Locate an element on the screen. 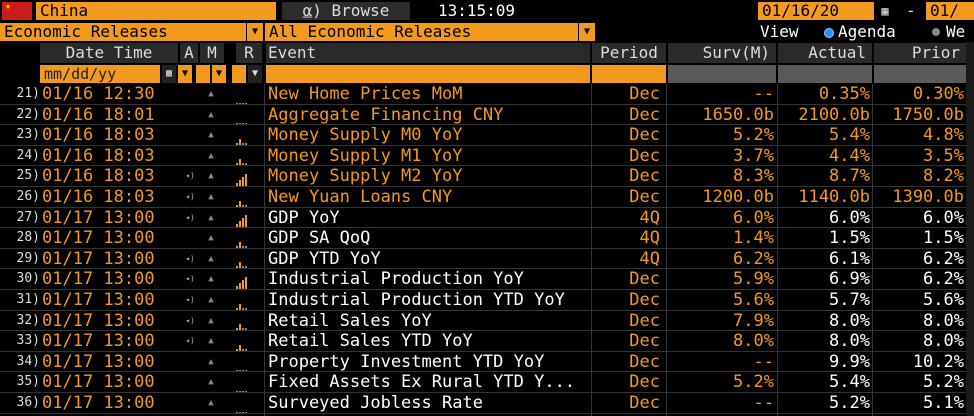 The width and height of the screenshot is (974, 416). row-number: 28) is located at coordinates (28, 238).